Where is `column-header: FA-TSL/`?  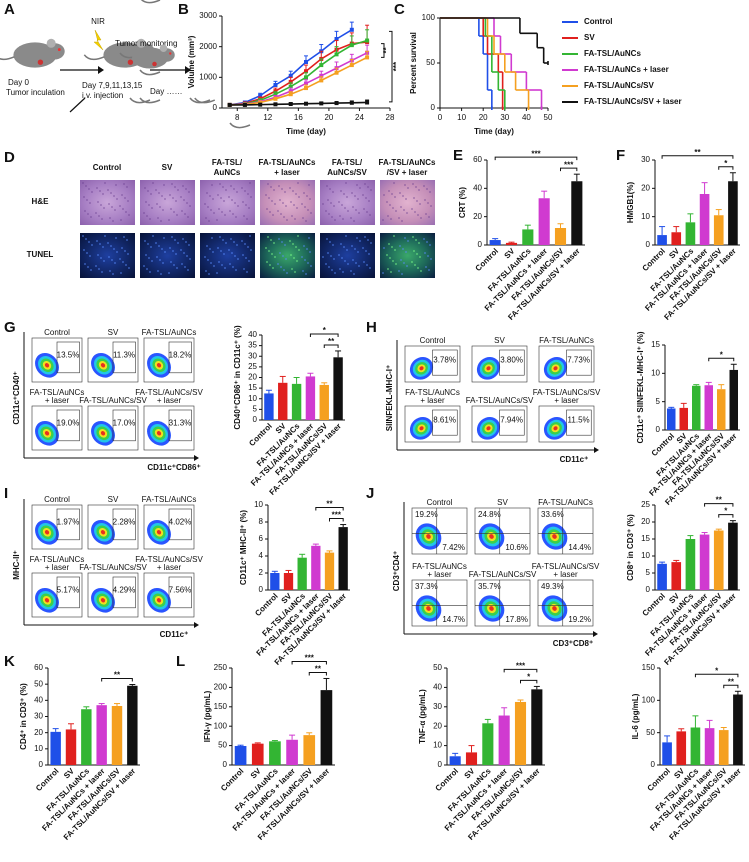 column-header: FA-TSL/ is located at coordinates (227, 162).